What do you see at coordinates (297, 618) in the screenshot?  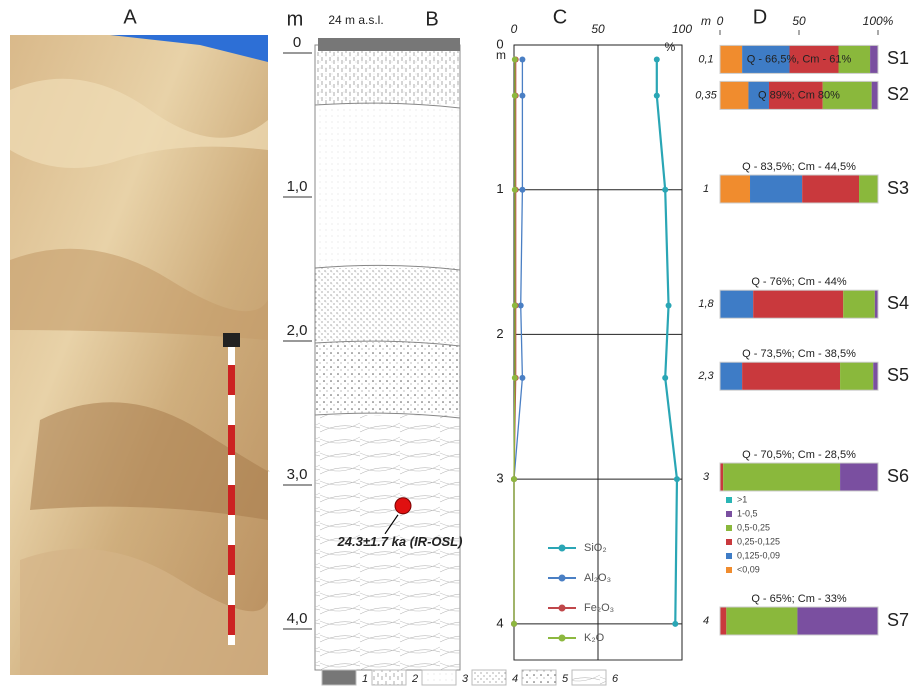 I see `depth-tick-label: 4,0` at bounding box center [297, 618].